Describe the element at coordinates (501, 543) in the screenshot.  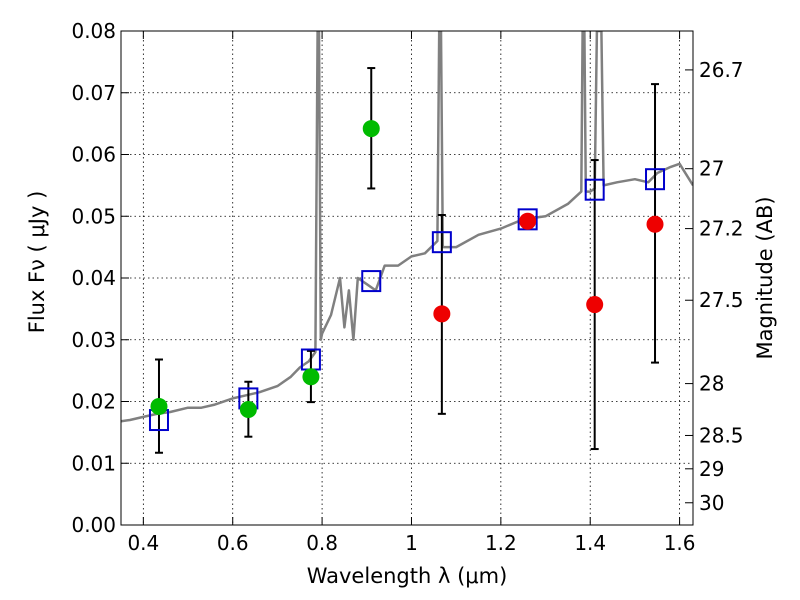
I see `x-tick-label: 1.2` at that location.